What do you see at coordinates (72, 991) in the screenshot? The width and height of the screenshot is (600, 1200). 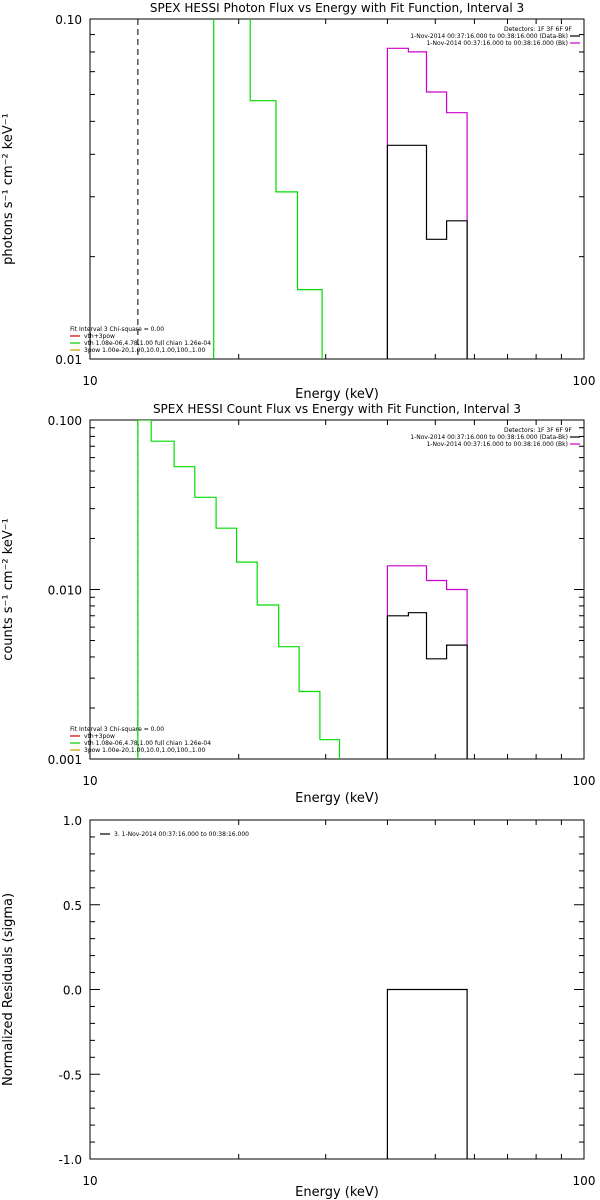 I see `y-tick-label: 0.0` at bounding box center [72, 991].